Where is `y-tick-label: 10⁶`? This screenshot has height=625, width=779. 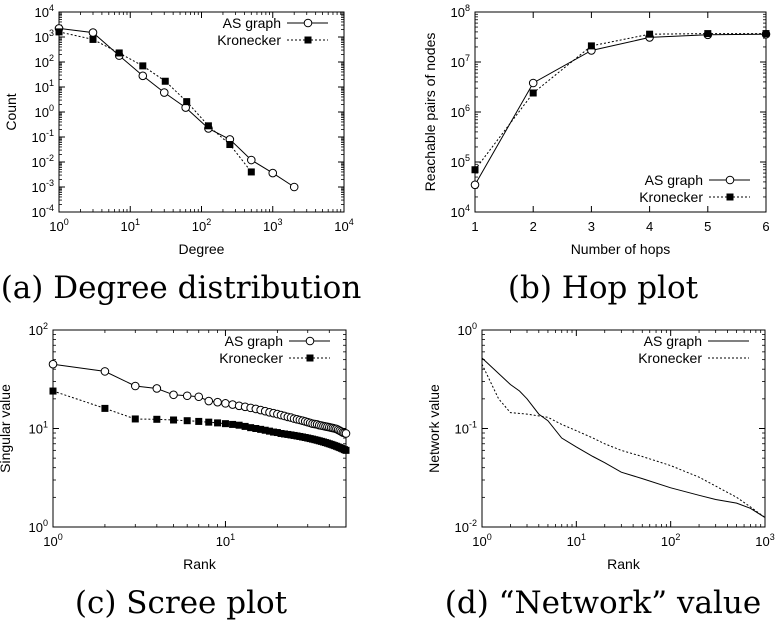 y-tick-label: 10⁶ is located at coordinates (460, 111).